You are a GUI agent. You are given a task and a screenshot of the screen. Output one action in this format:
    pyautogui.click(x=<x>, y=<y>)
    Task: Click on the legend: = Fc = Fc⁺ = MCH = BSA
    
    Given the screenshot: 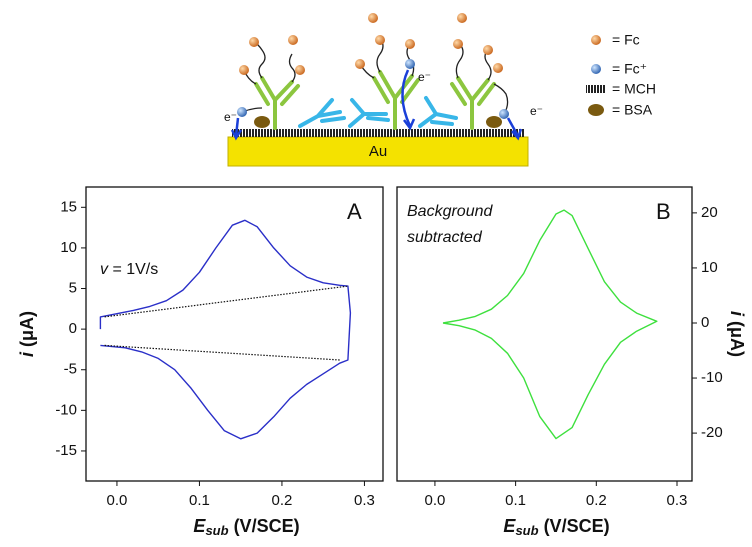 What is the action you would take?
    pyautogui.click(x=621, y=75)
    